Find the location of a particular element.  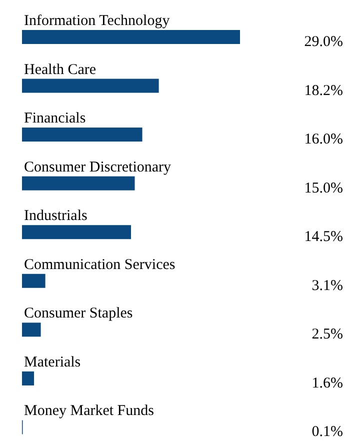

y-tick-label: Consumer Staples is located at coordinates (78, 314).